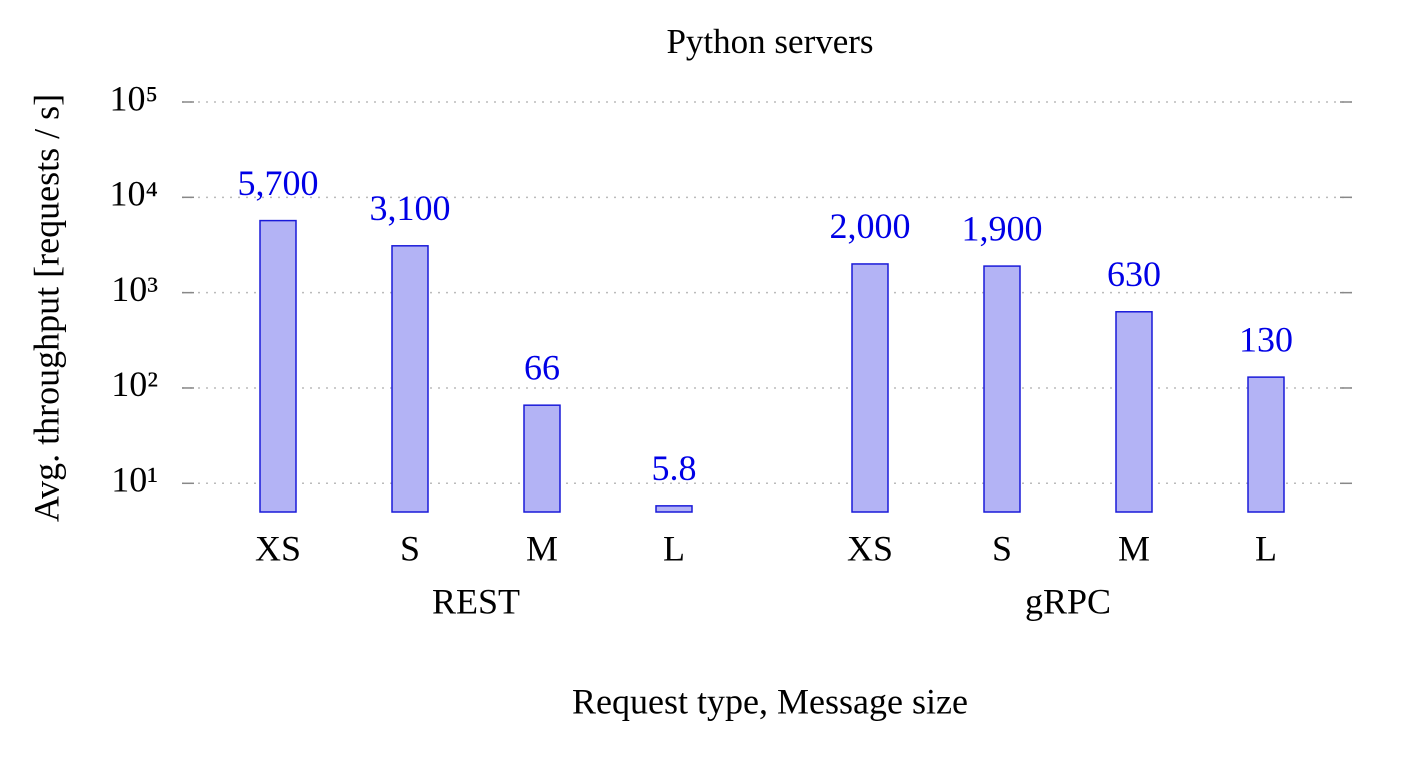  I want to click on group-label: gRPC, so click(1068, 601).